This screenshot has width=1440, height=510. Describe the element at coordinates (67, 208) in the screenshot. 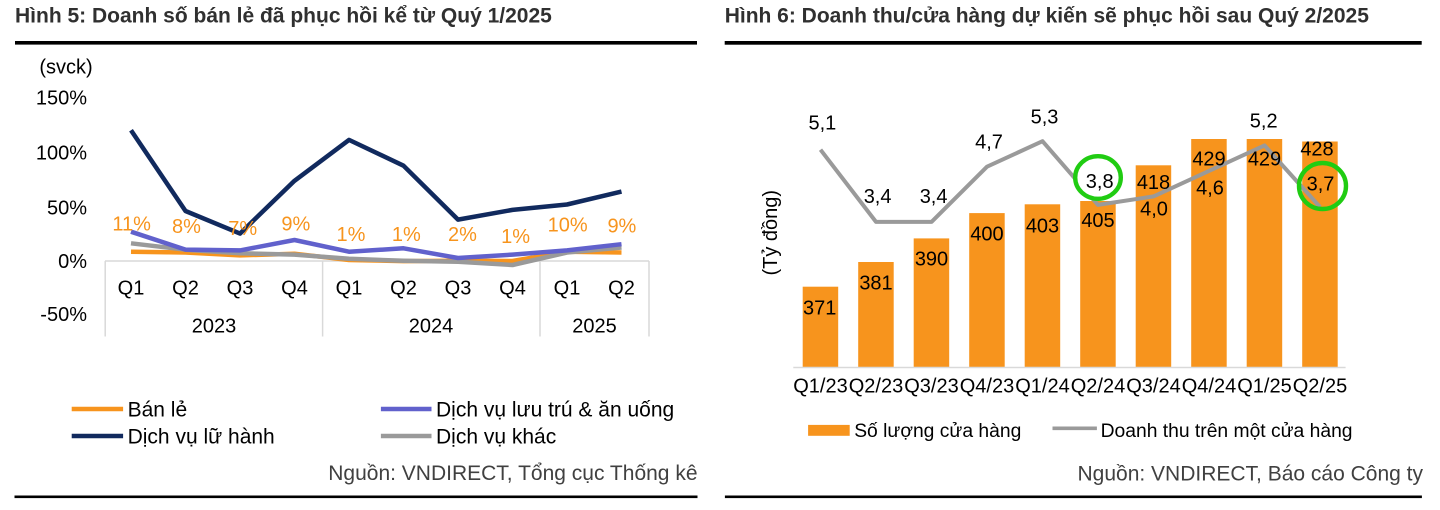

I see `svg-text: 50%` at that location.